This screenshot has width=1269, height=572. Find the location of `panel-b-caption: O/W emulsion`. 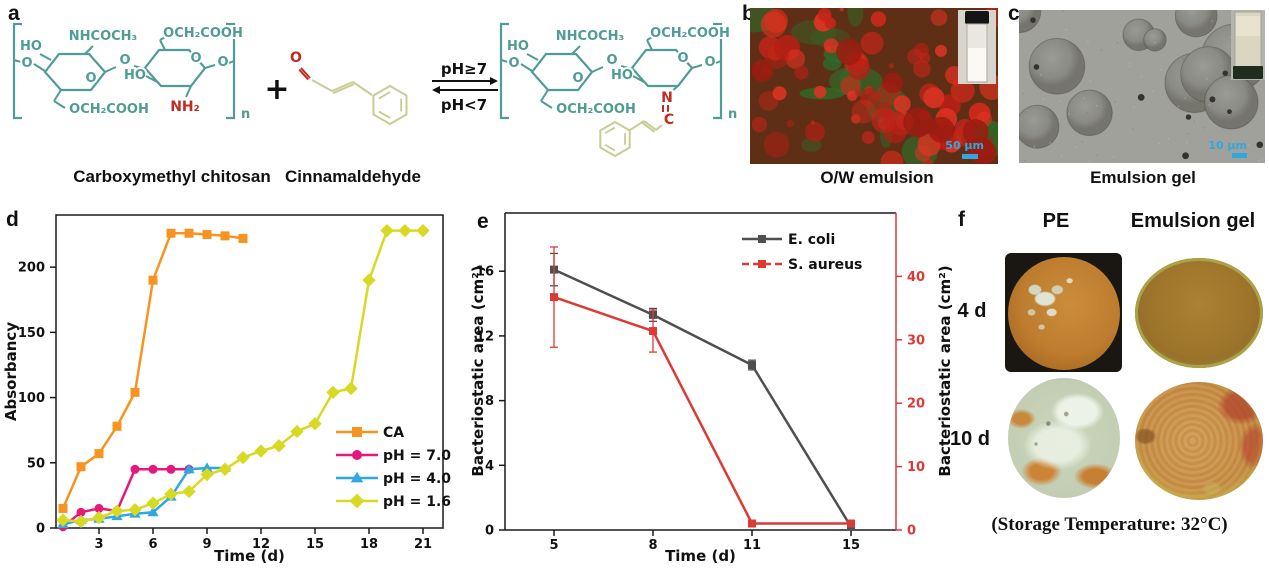

panel-b-caption: O/W emulsion is located at coordinates (877, 177).